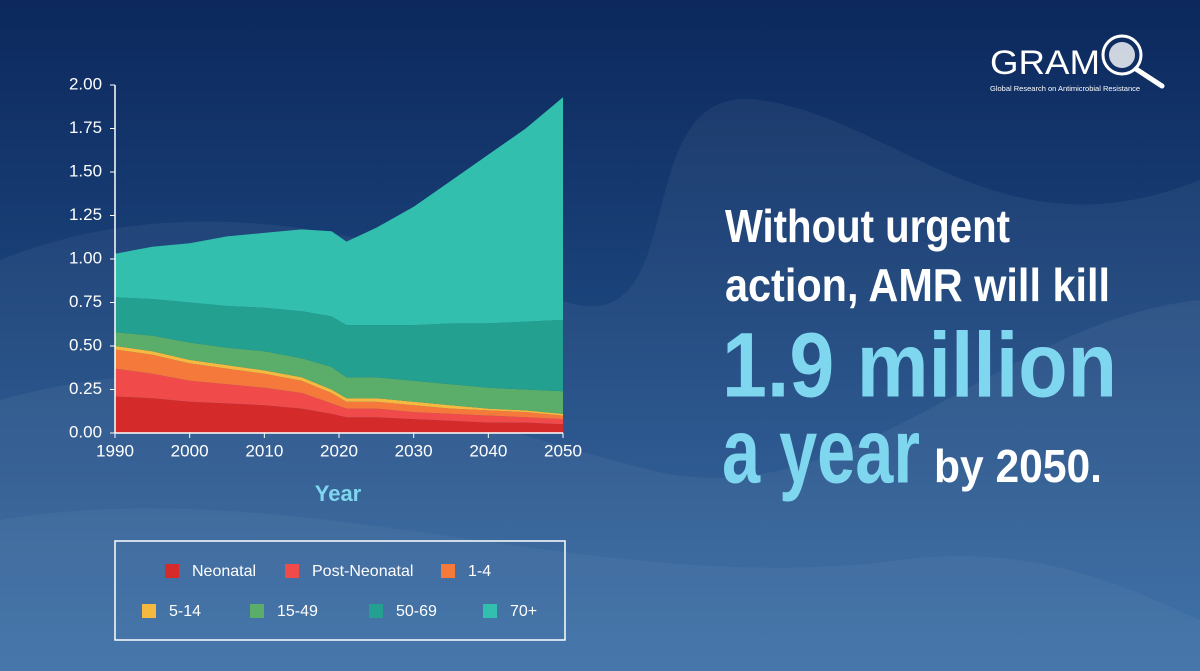 The height and width of the screenshot is (671, 1200). Describe the element at coordinates (1018, 466) in the screenshot. I see `headline-suffix: by 2050.` at that location.